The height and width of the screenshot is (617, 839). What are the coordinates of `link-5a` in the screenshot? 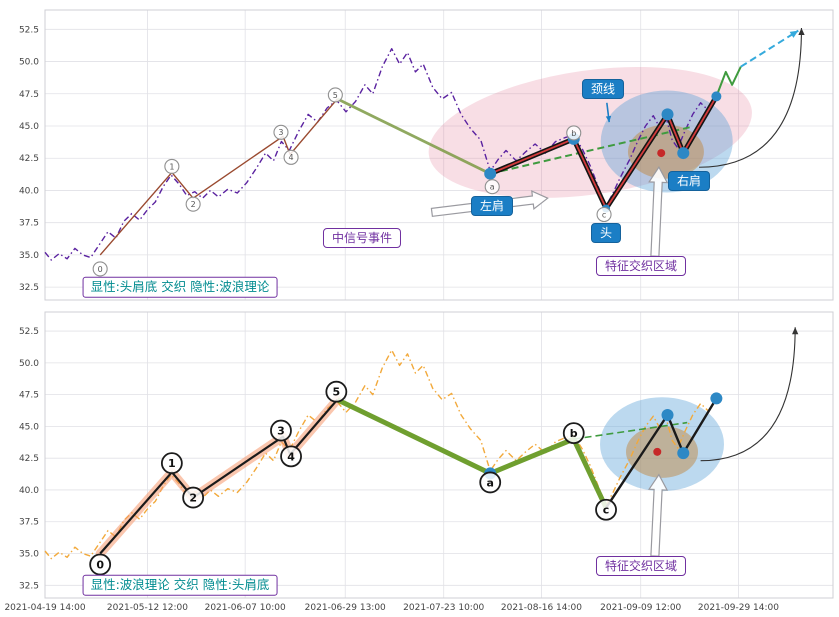 It's located at (413, 136).